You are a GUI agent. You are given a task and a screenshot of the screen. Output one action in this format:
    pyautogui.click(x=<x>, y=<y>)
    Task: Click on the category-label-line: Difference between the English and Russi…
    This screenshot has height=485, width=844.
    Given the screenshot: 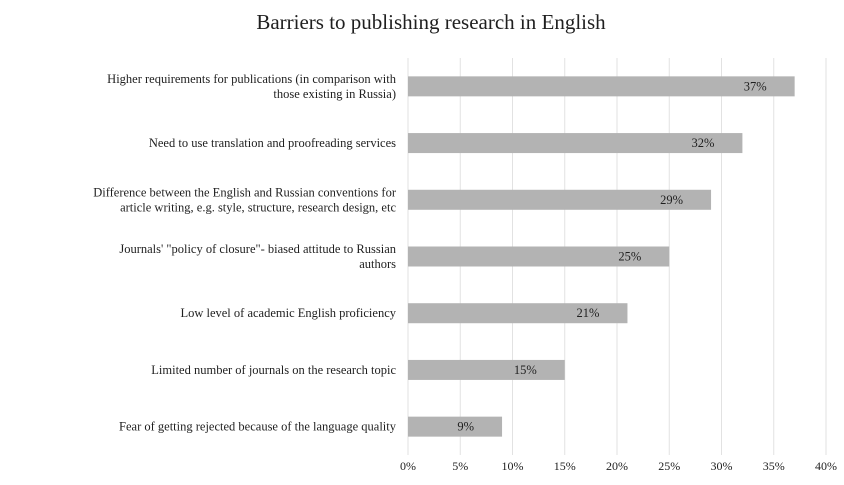 What is the action you would take?
    pyautogui.click(x=245, y=192)
    